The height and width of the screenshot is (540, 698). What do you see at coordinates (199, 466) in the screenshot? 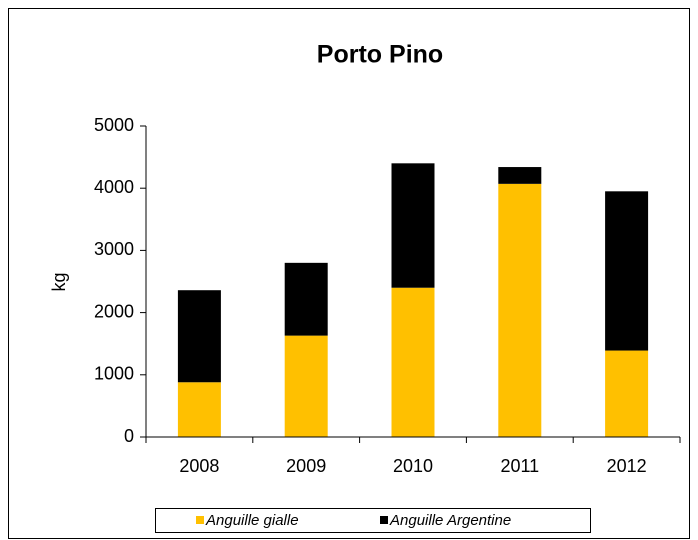
I see `x-tick-label: 2008` at bounding box center [199, 466].